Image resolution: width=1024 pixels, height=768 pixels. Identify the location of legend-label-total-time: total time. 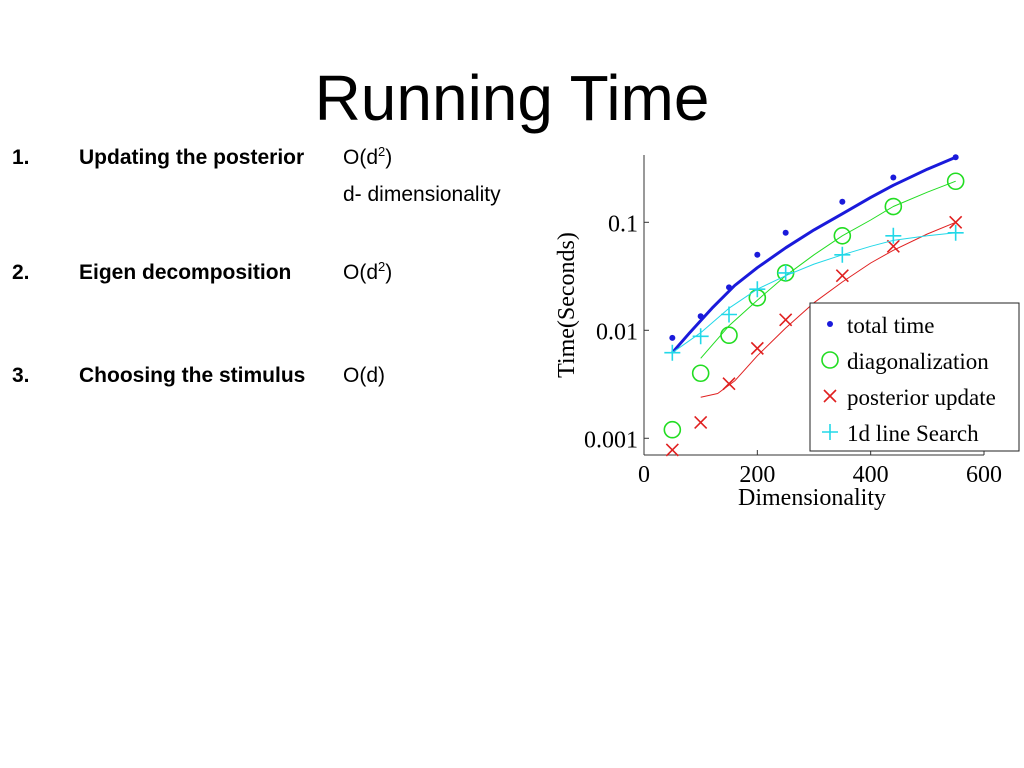
(891, 325).